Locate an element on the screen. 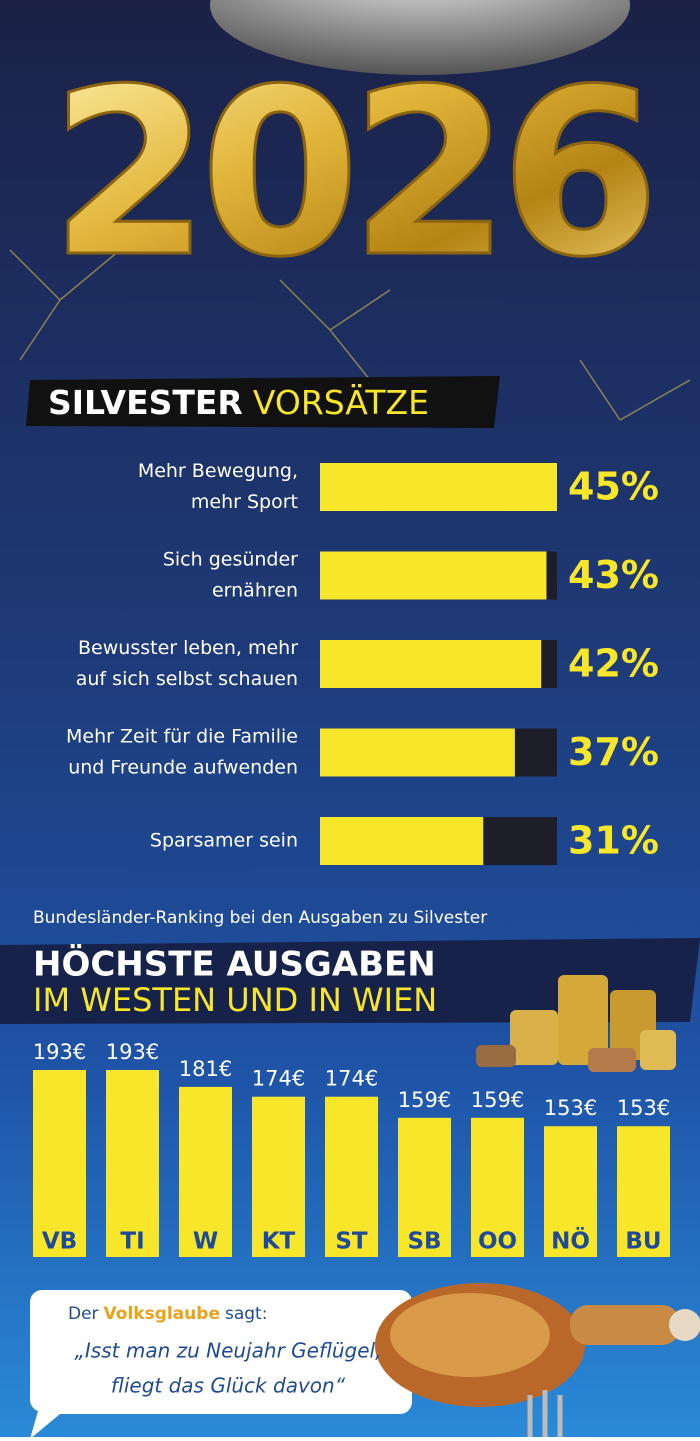 This screenshot has height=1441, width=700. y-tick-label: auf sich selbst schauen is located at coordinates (187, 679).